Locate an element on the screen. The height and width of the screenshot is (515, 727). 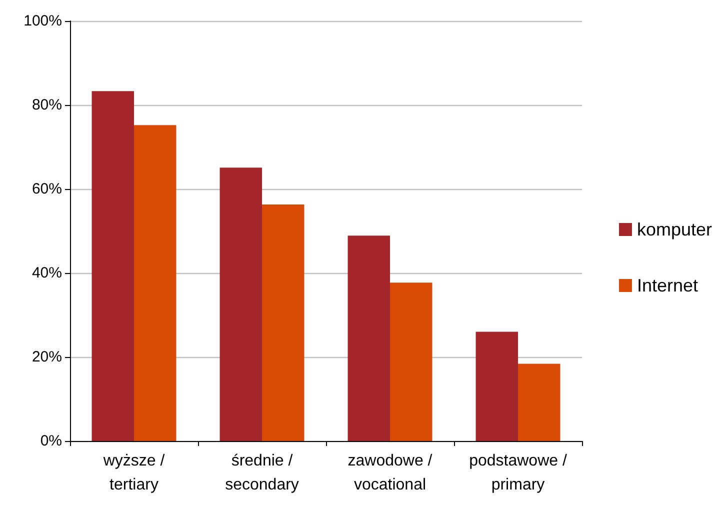
x-tick-label: podstawowe / primary is located at coordinates (518, 473).